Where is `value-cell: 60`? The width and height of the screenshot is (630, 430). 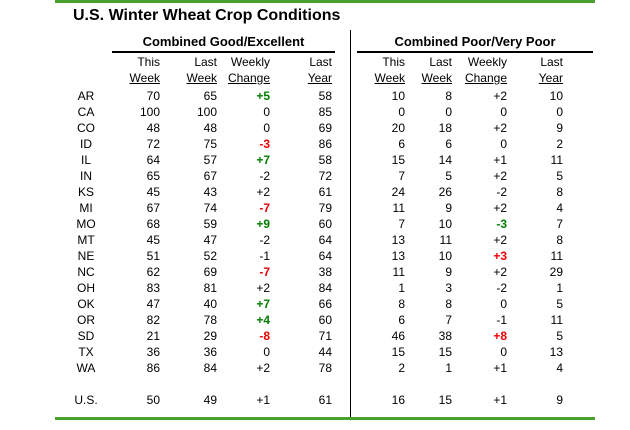
value-cell: 60 is located at coordinates (325, 320).